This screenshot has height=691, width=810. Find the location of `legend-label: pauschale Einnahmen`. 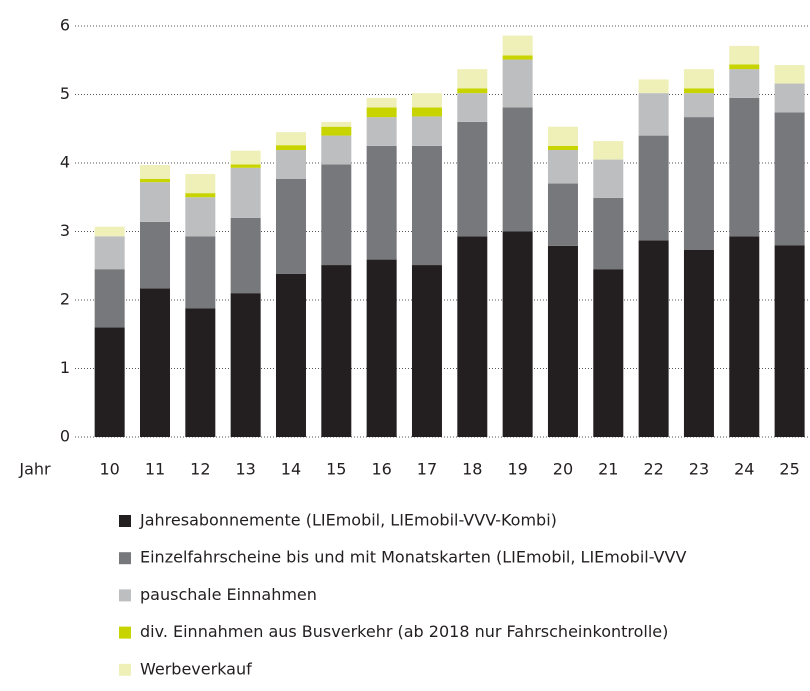

legend-label: pauschale Einnahmen is located at coordinates (228, 594).